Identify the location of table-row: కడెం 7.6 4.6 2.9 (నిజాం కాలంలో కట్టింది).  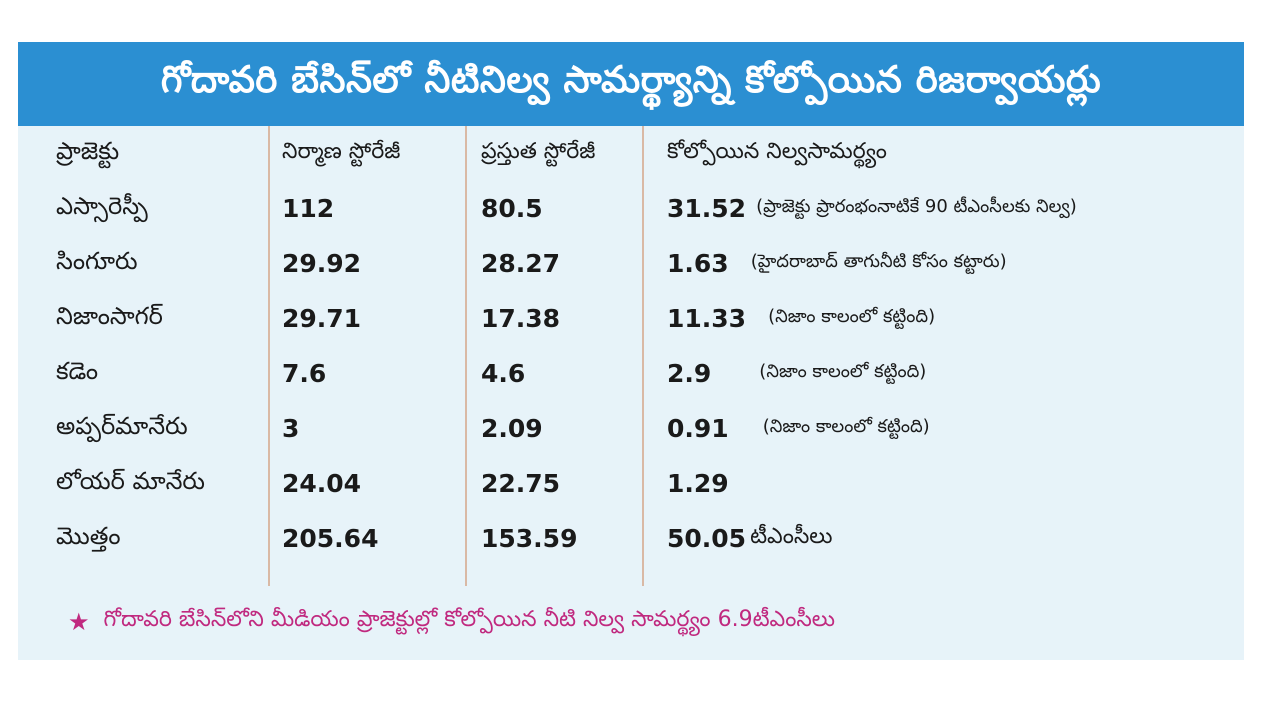
(631, 373).